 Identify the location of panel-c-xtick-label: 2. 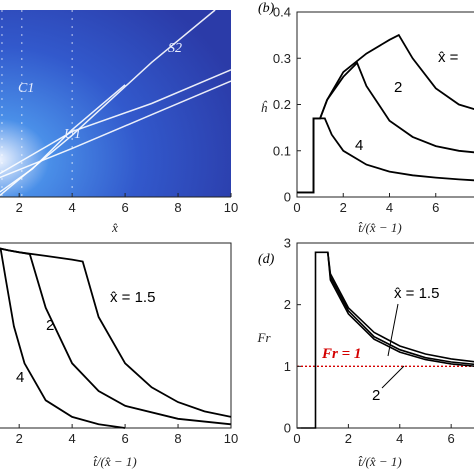
(19, 438).